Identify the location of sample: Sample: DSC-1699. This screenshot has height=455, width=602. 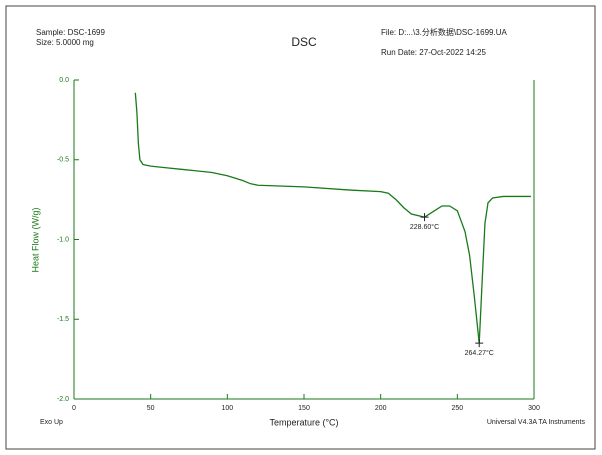
(70, 32).